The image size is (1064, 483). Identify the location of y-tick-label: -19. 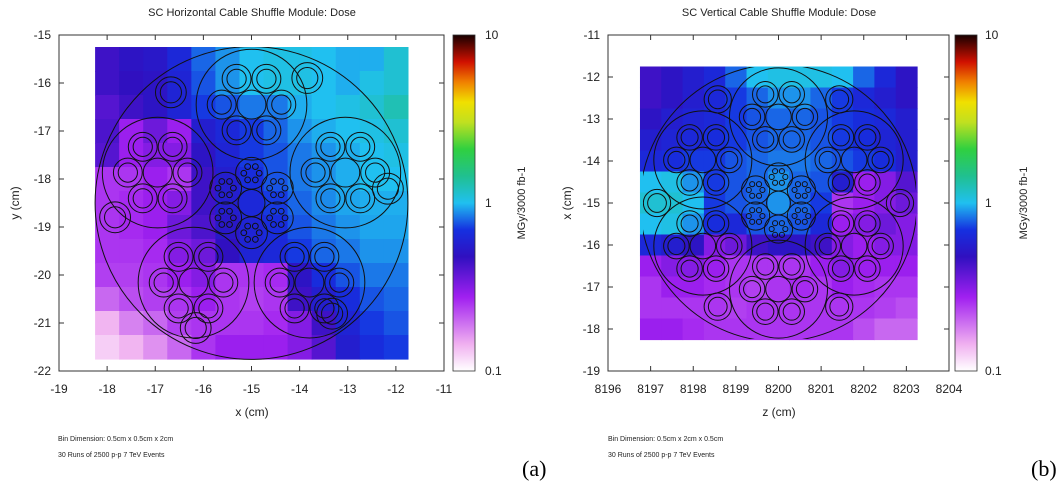
(592, 371).